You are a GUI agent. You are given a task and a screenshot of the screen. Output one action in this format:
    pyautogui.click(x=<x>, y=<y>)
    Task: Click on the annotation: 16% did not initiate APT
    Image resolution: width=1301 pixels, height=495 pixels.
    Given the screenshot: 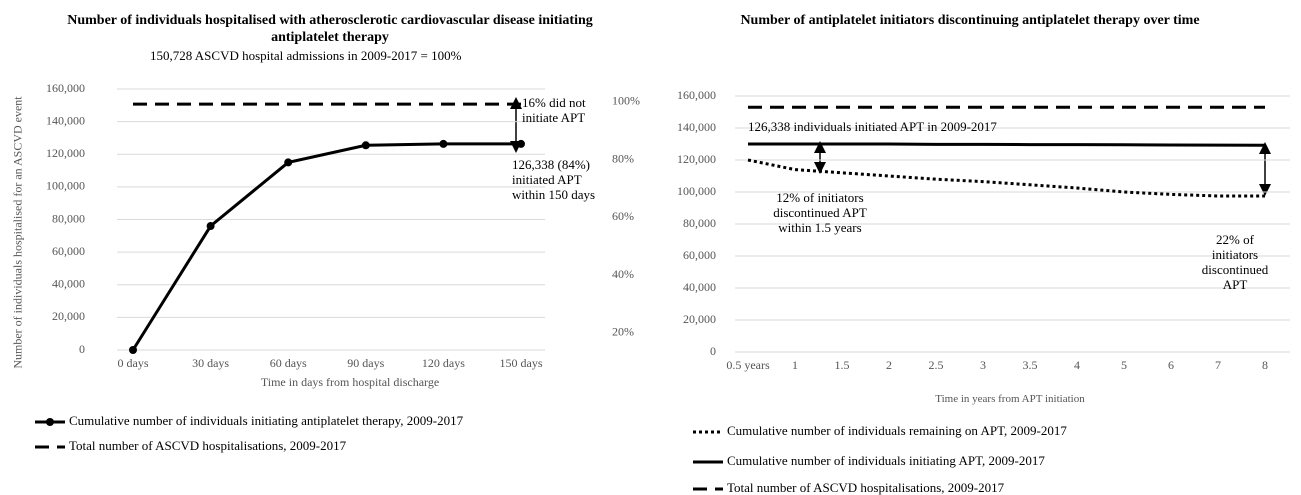 What is the action you would take?
    pyautogui.click(x=554, y=110)
    